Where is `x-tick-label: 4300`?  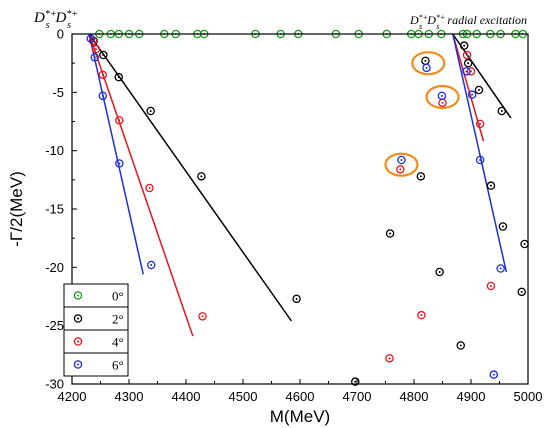 x-tick-label: 4300 is located at coordinates (129, 396).